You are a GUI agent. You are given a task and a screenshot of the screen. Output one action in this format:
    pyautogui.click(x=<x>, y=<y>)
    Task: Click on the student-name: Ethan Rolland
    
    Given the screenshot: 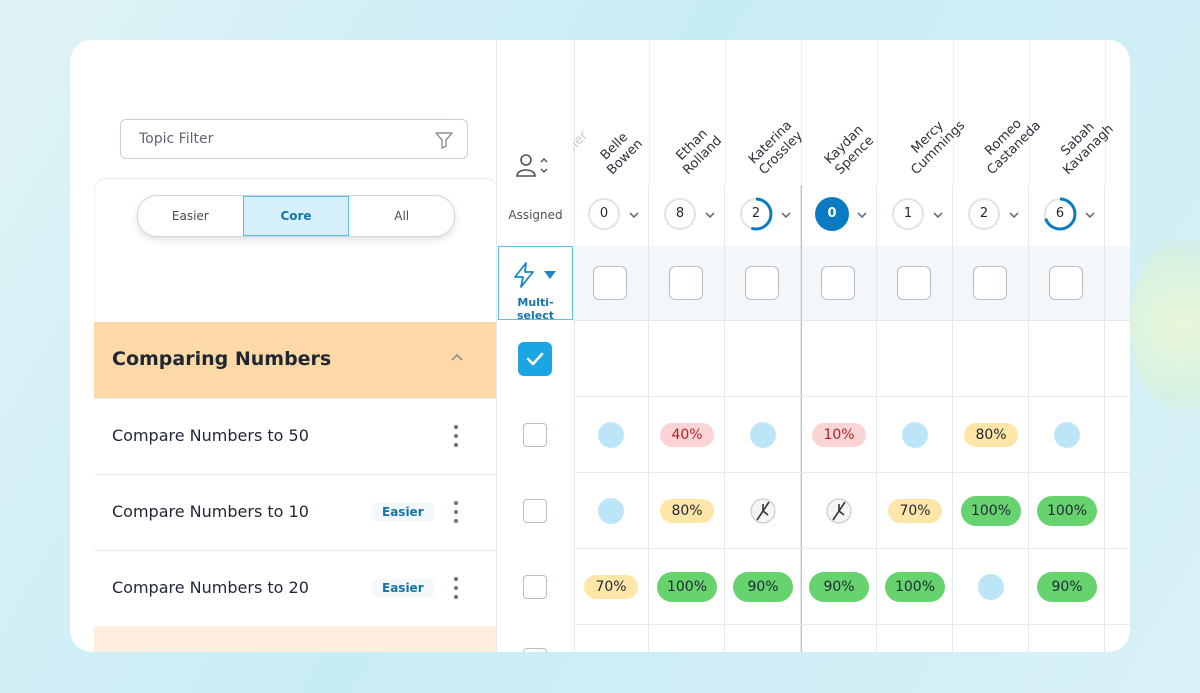 What is the action you would take?
    pyautogui.click(x=697, y=150)
    